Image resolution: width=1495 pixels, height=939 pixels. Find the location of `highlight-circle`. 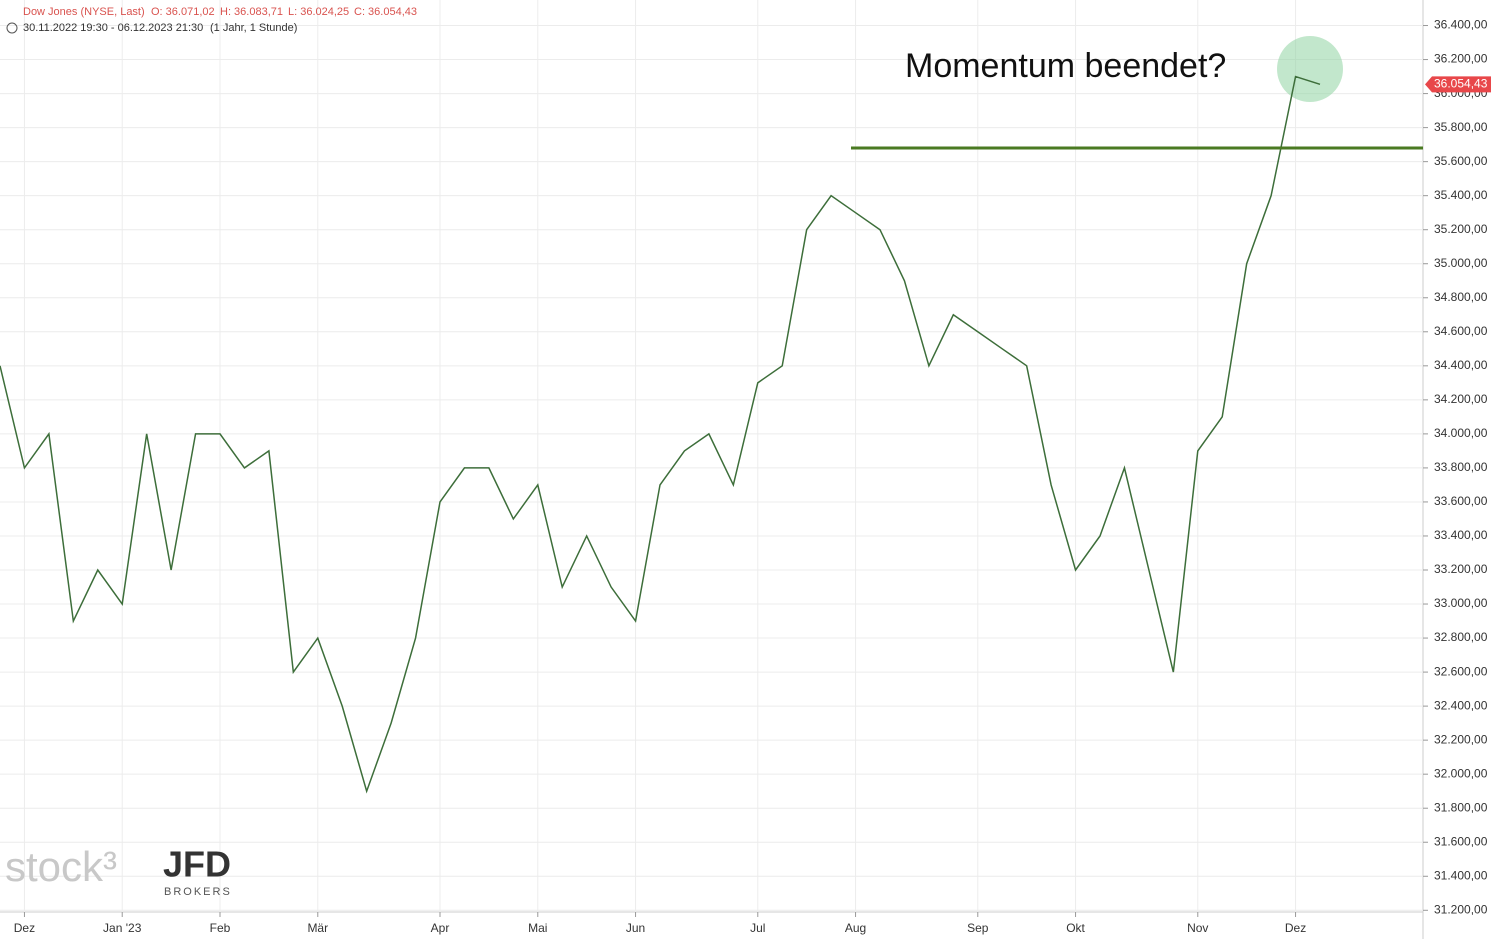

highlight-circle is located at coordinates (1310, 69).